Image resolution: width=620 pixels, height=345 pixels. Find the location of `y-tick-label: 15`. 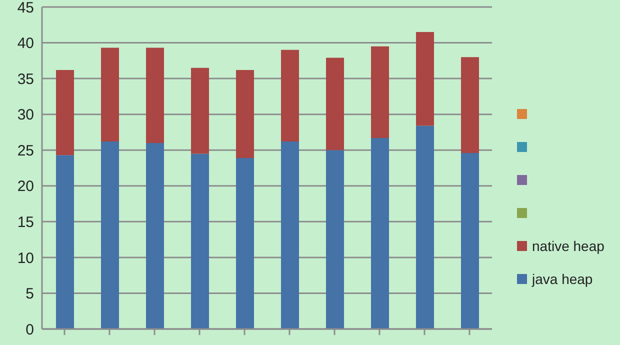

y-tick-label: 15 is located at coordinates (25, 222).